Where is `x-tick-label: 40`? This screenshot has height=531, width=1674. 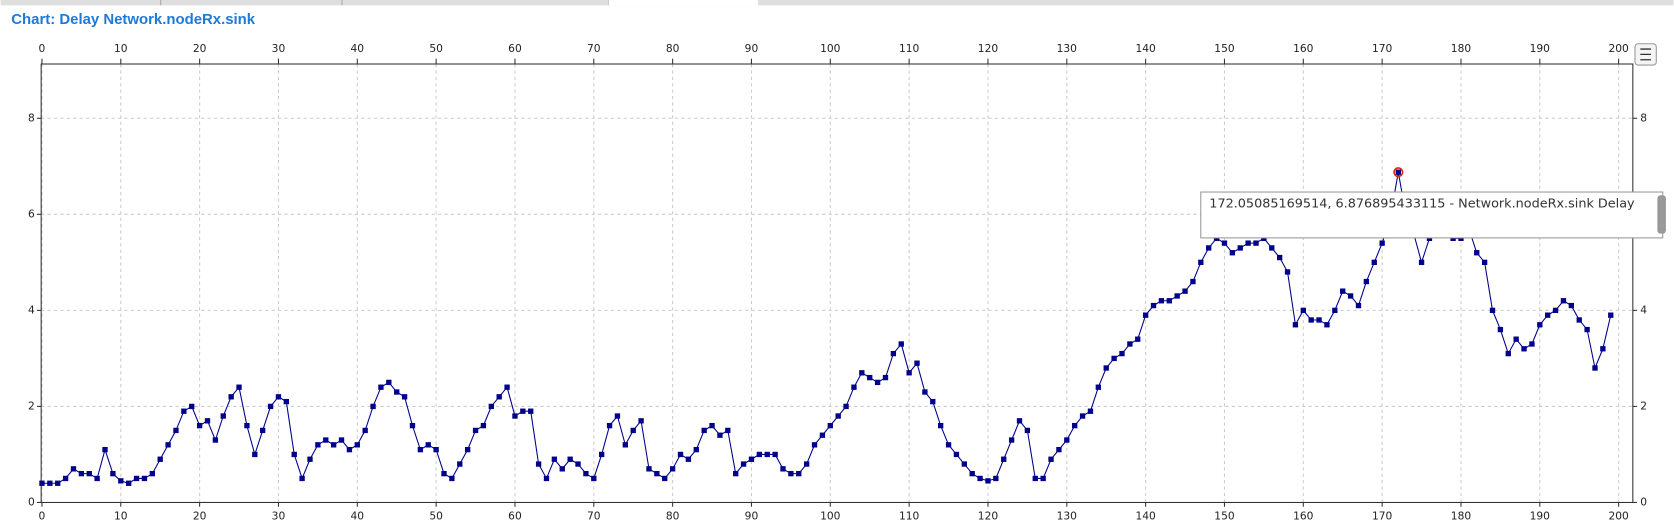 x-tick-label: 40 is located at coordinates (358, 515).